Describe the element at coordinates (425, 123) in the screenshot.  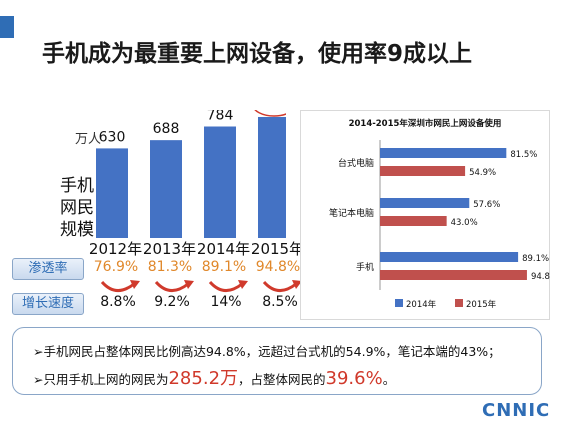
I see `chart-title: 2014-2015年深圳市网民上网设备使用` at that location.